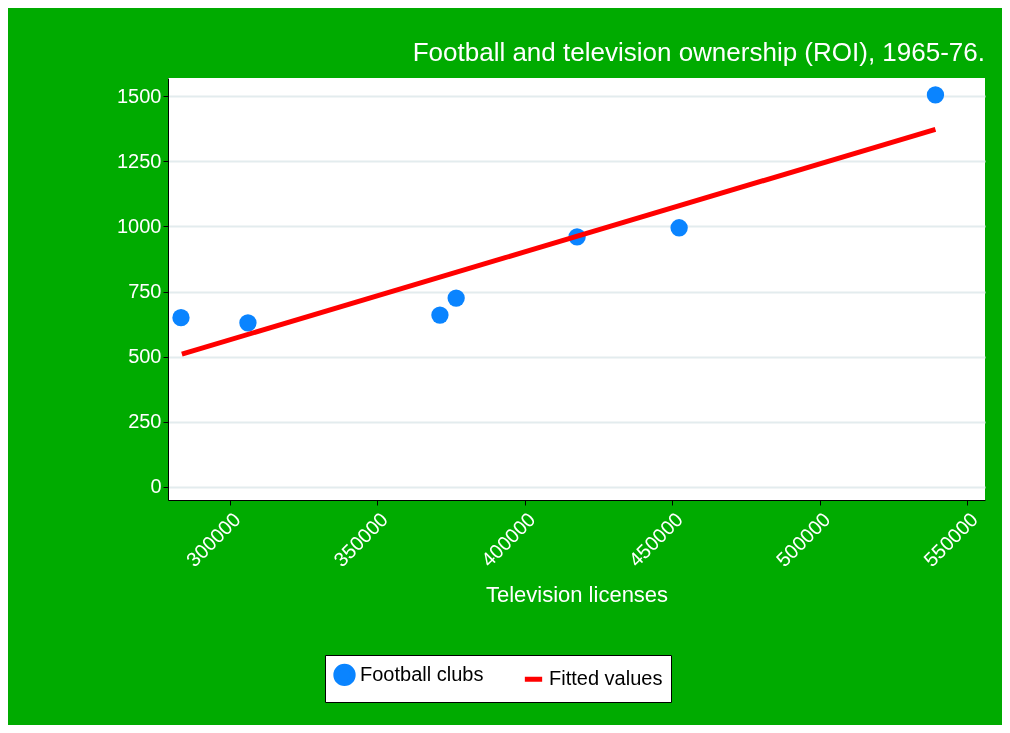 The height and width of the screenshot is (733, 1010). What do you see at coordinates (145, 356) in the screenshot?
I see `y-tick-label: 500` at bounding box center [145, 356].